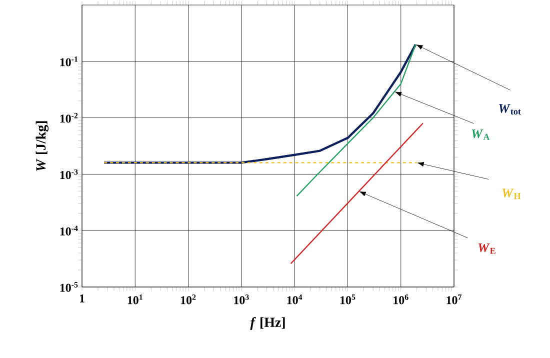 The width and height of the screenshot is (550, 358). I want to click on y-tick-label: 10$^{-4}$, so click(69, 231).